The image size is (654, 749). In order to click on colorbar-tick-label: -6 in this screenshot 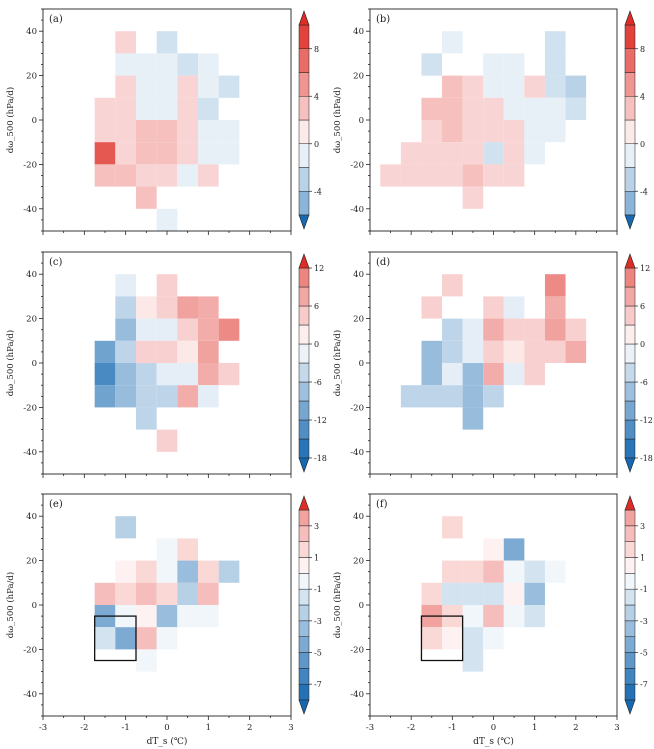, I will do `click(318, 382)`.